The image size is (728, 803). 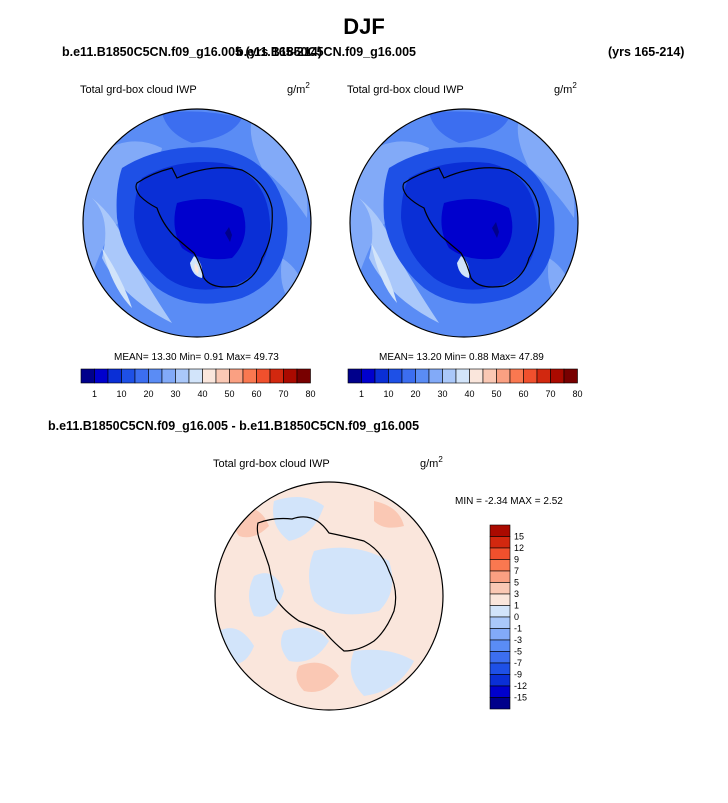 I want to click on panel2-variable: Total grd-box cloud IWP, so click(x=405, y=90).